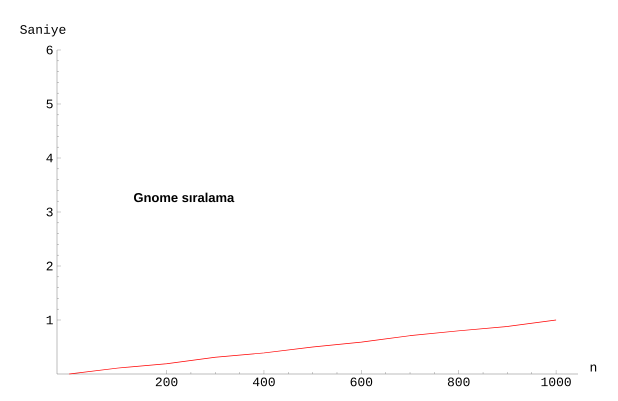 This screenshot has height=401, width=618. Describe the element at coordinates (49, 158) in the screenshot. I see `y-tick-label: 4` at that location.